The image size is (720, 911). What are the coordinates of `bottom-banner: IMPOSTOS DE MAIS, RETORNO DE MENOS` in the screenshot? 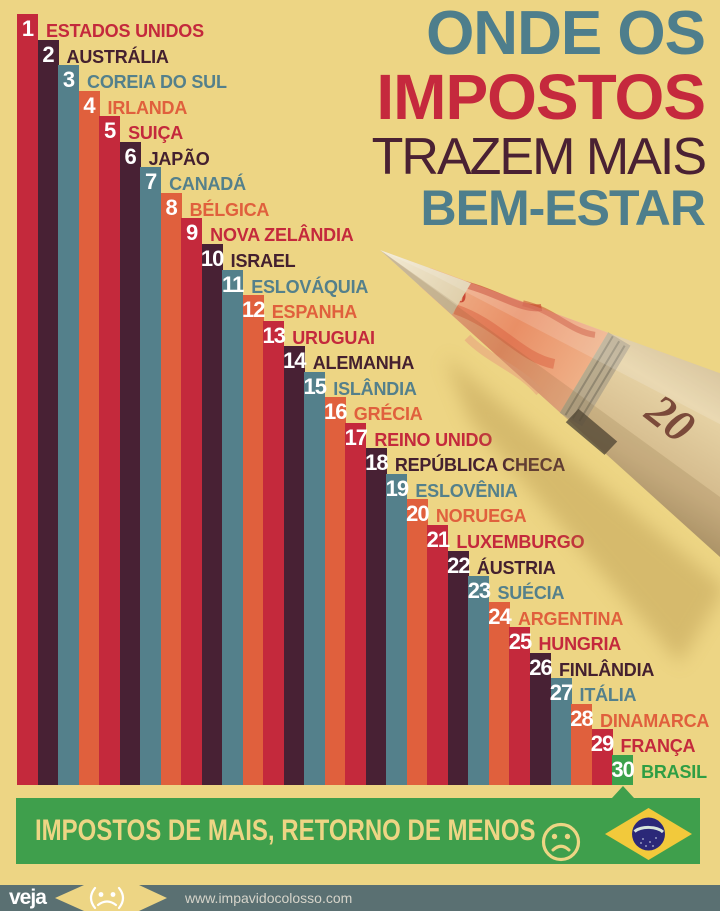 It's located at (358, 831).